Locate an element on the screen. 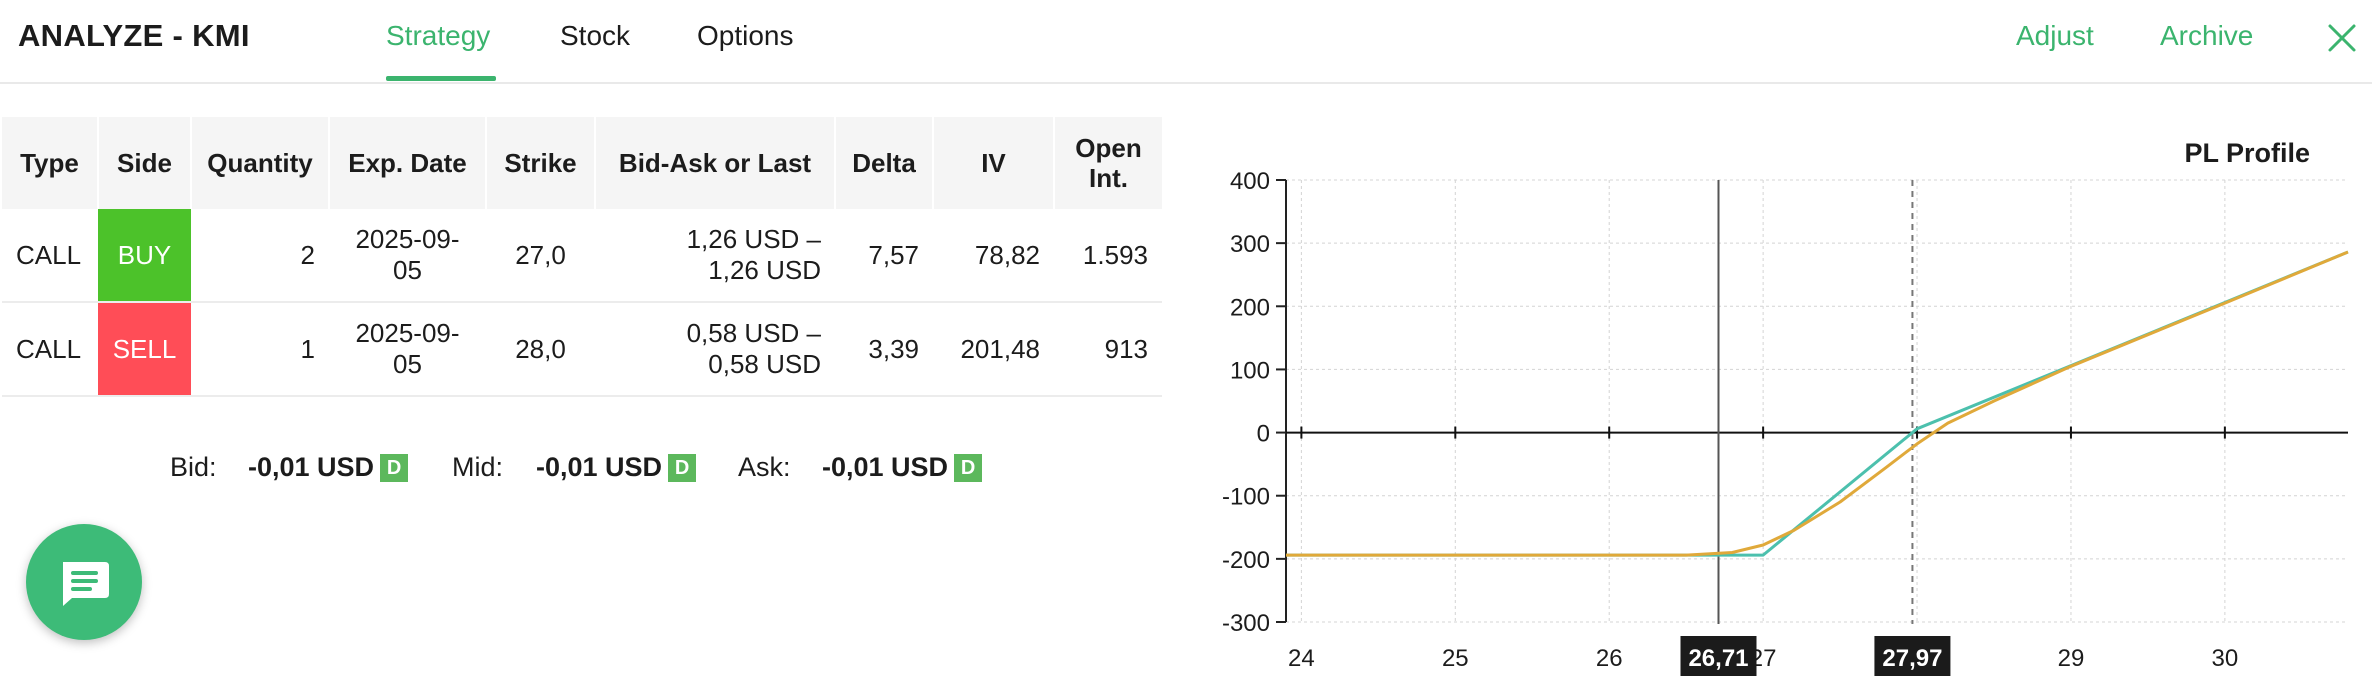 The width and height of the screenshot is (2372, 676). ask-label: Ask: is located at coordinates (764, 467).